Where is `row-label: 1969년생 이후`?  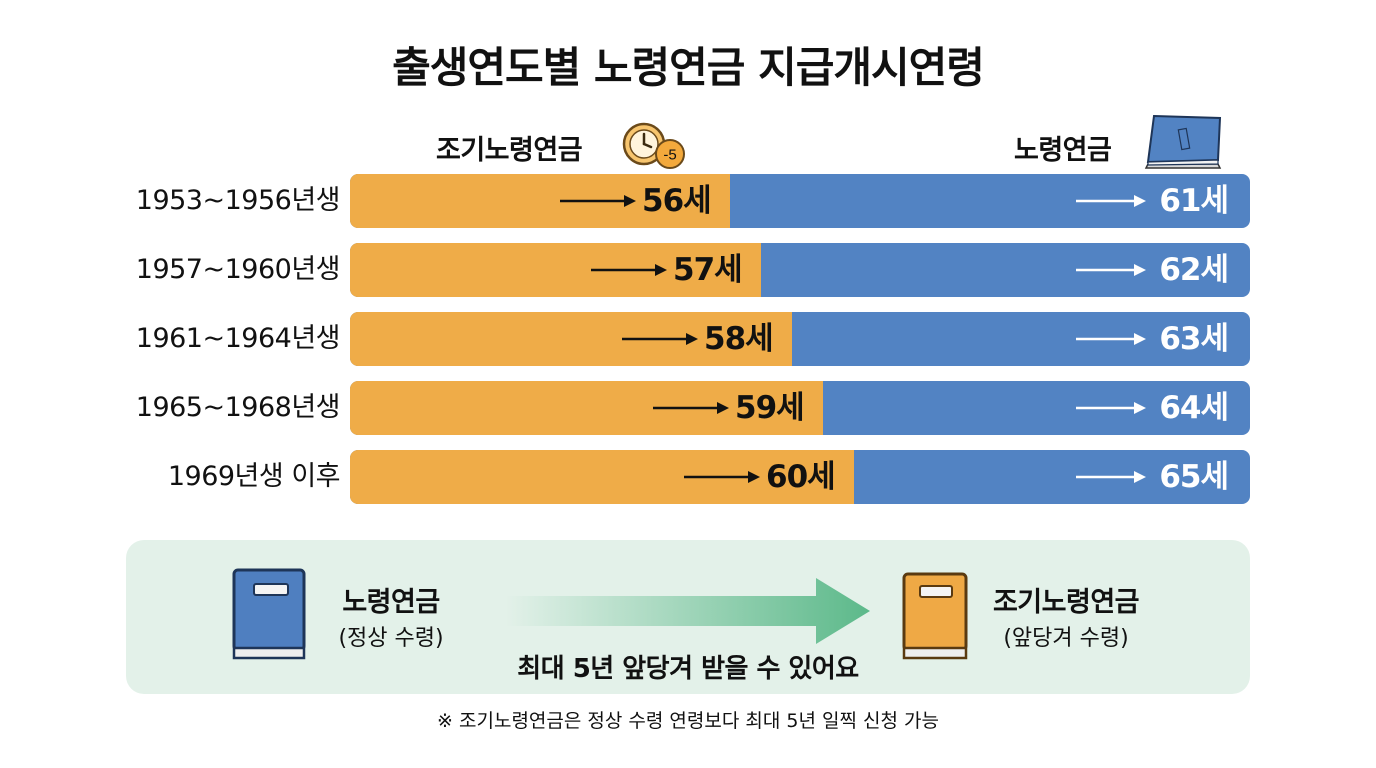 row-label: 1969년생 이후 is located at coordinates (254, 476).